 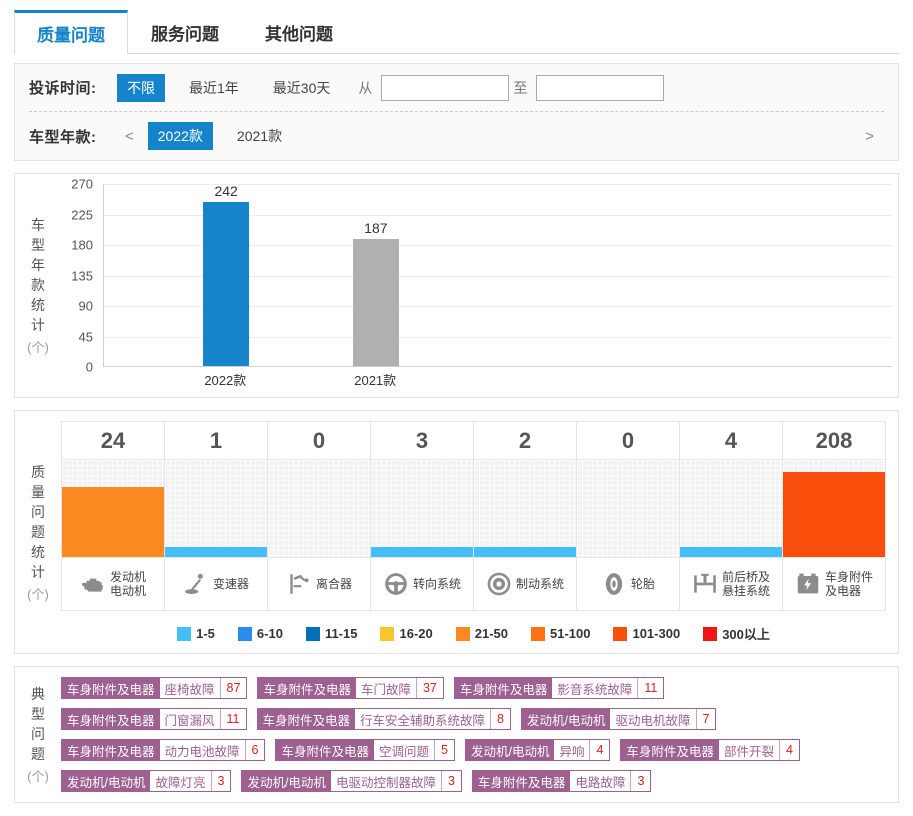 I want to click on legend-label: 51-100, so click(x=570, y=633).